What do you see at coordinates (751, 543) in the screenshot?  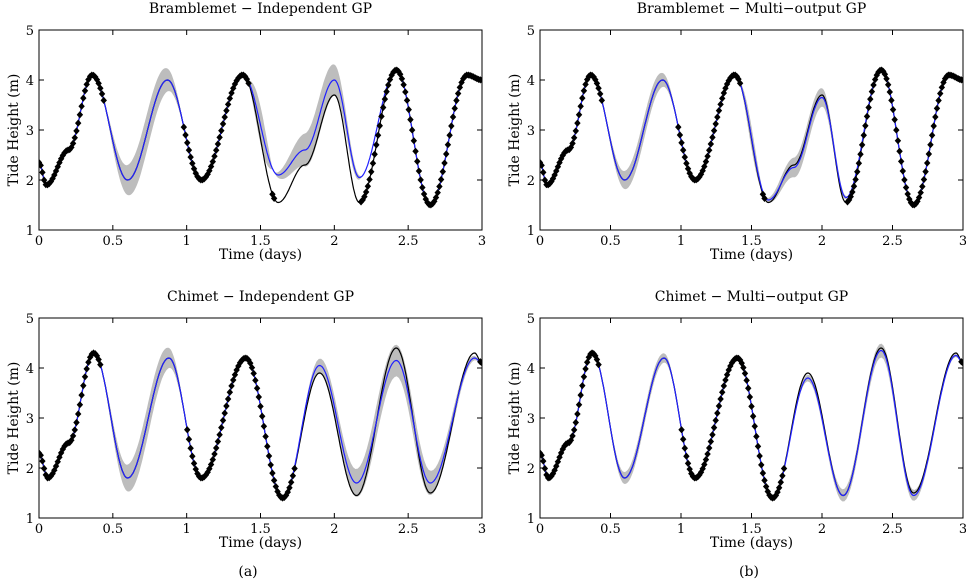 I see `x-axis-label: Time (days)` at bounding box center [751, 543].